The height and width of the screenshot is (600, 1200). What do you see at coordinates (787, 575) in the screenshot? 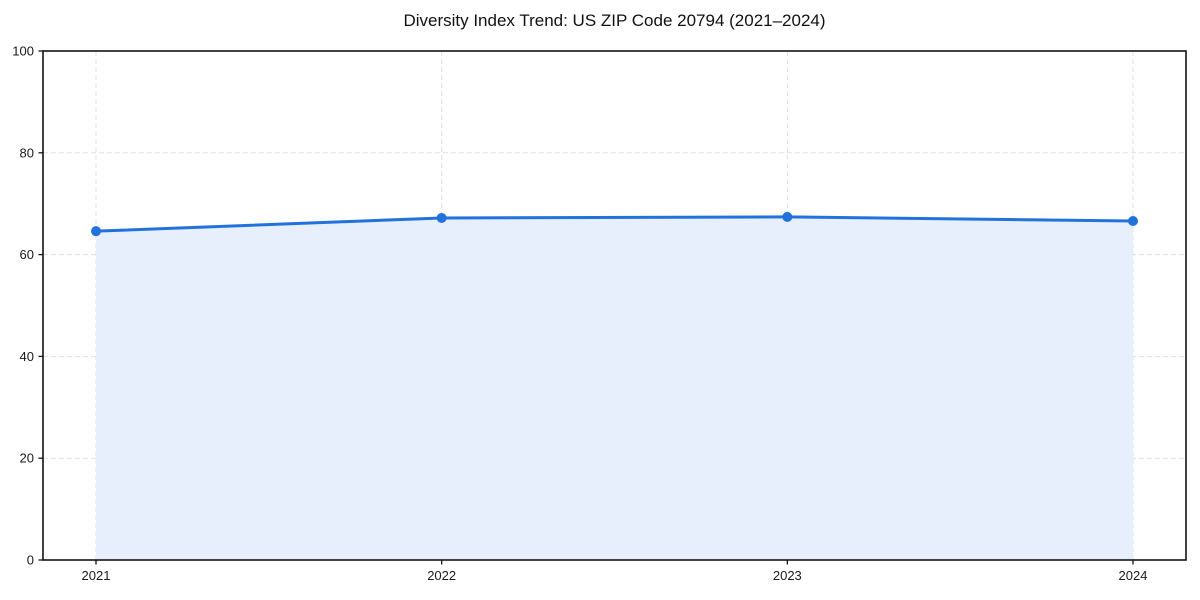
I see `x-axis-tick-label: 2023` at bounding box center [787, 575].